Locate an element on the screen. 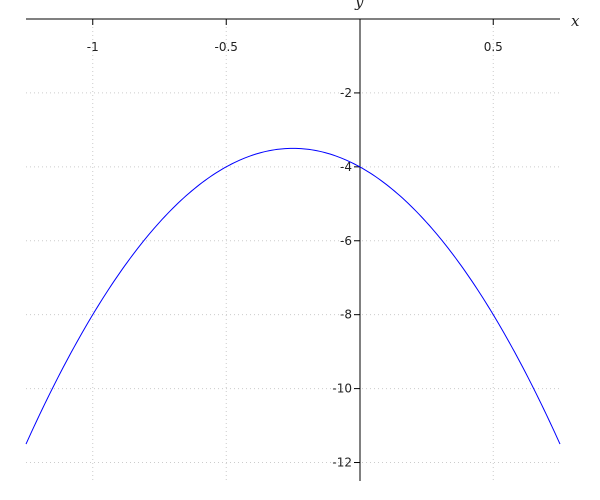 The height and width of the screenshot is (500, 600). y-axis-label: y is located at coordinates (359, 5).